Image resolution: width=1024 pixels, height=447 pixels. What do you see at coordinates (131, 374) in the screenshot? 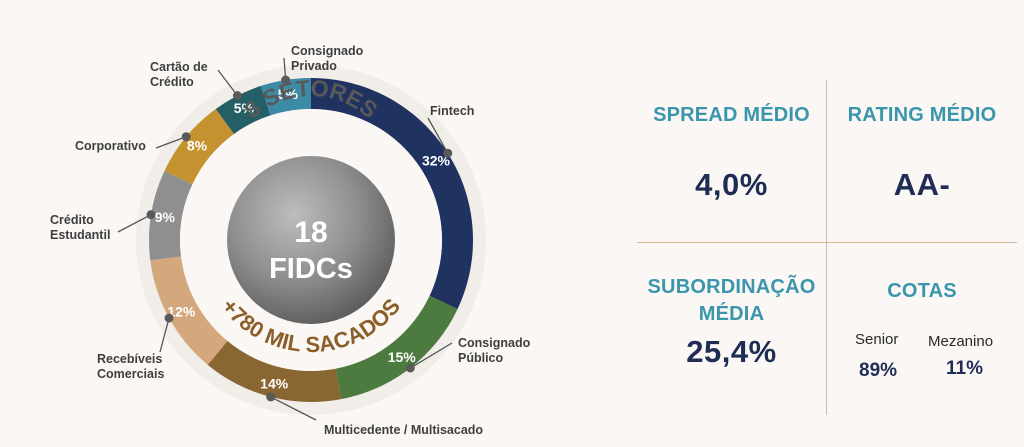
I see `callout-recebiveis-line2: Comerciais` at bounding box center [131, 374].